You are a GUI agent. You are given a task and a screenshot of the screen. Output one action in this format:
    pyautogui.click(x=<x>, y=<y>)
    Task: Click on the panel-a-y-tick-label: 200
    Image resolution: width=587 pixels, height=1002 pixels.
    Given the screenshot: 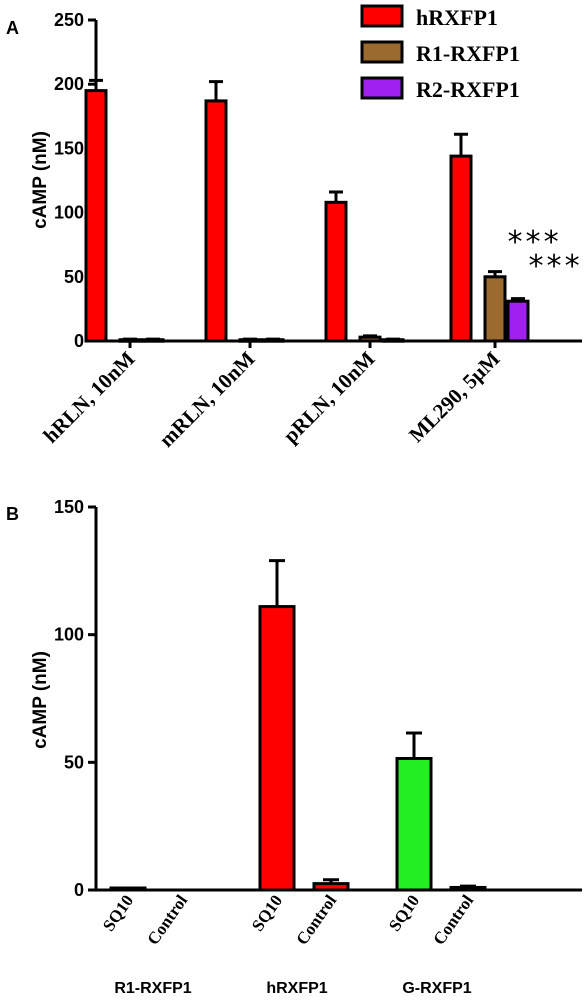 What is the action you would take?
    pyautogui.click(x=69, y=84)
    